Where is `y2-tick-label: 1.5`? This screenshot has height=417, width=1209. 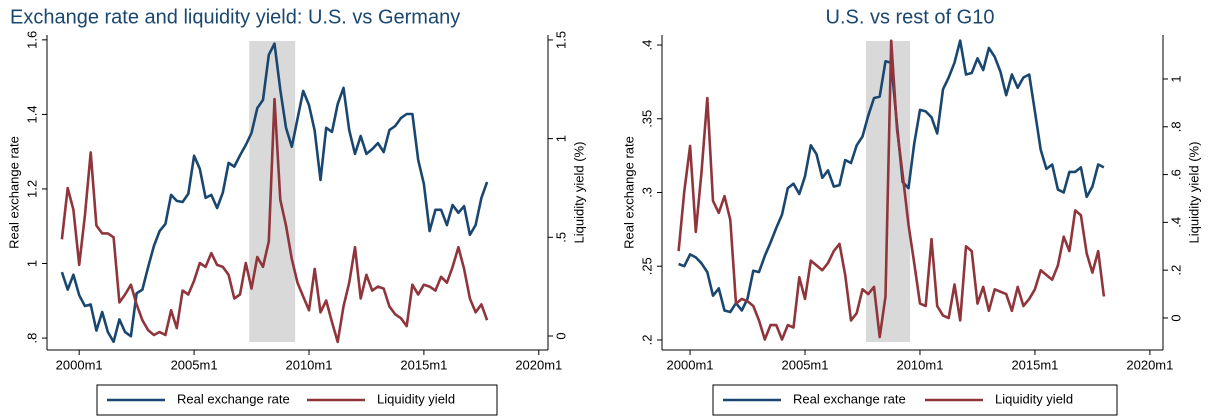
y2-tick-label: 1.5 is located at coordinates (560, 40).